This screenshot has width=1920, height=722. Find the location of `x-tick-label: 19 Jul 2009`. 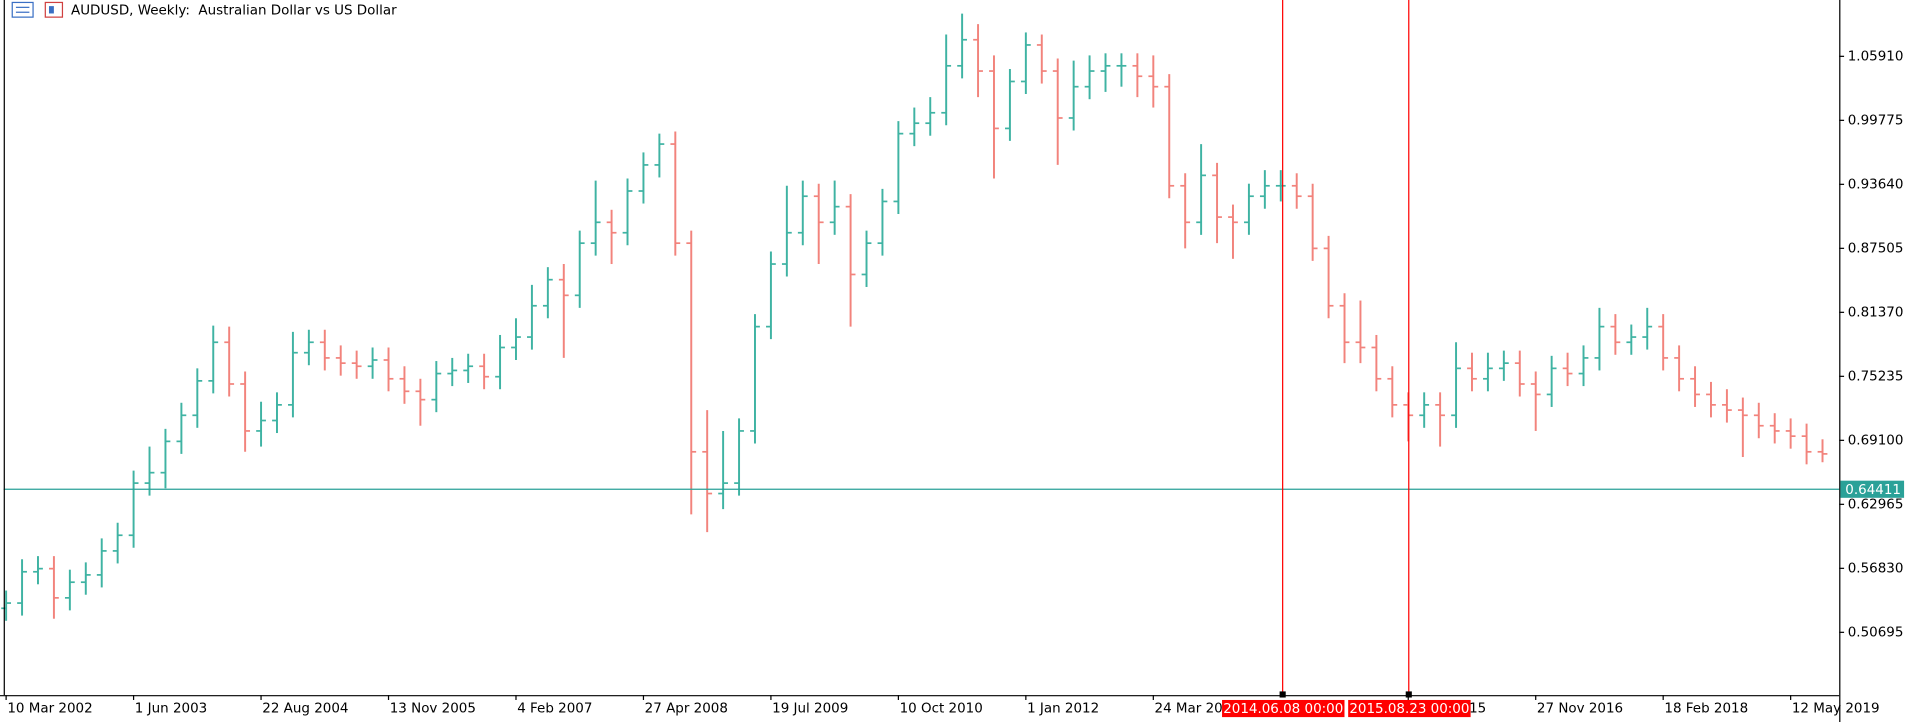

x-tick-label: 19 Jul 2009 is located at coordinates (810, 709).